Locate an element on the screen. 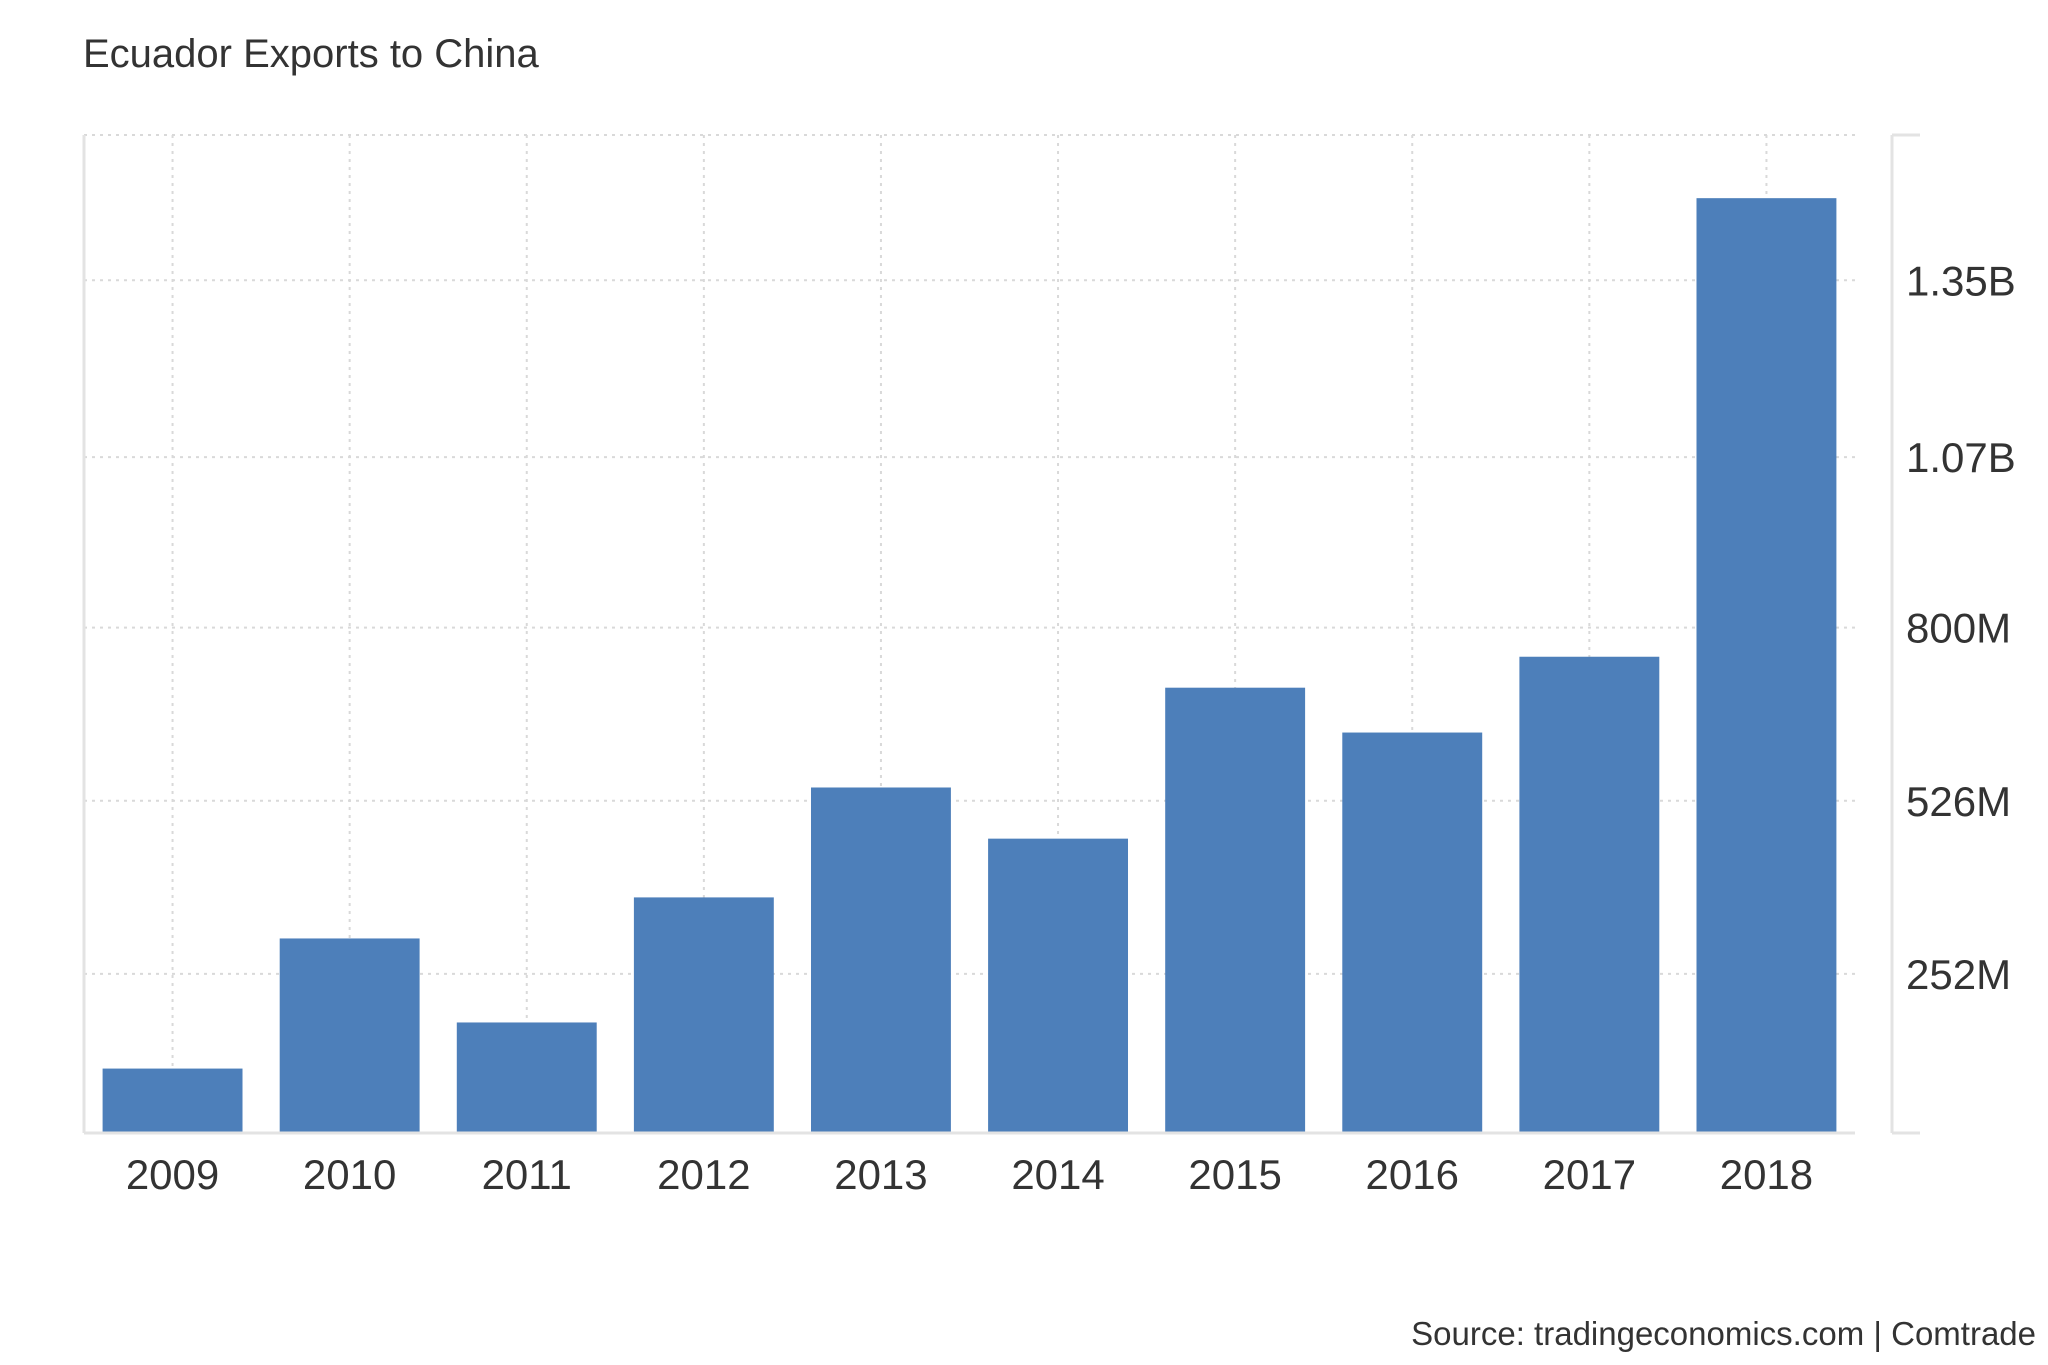 The height and width of the screenshot is (1365, 2048). x-tick-label-2017: 2017 is located at coordinates (1589, 1174).